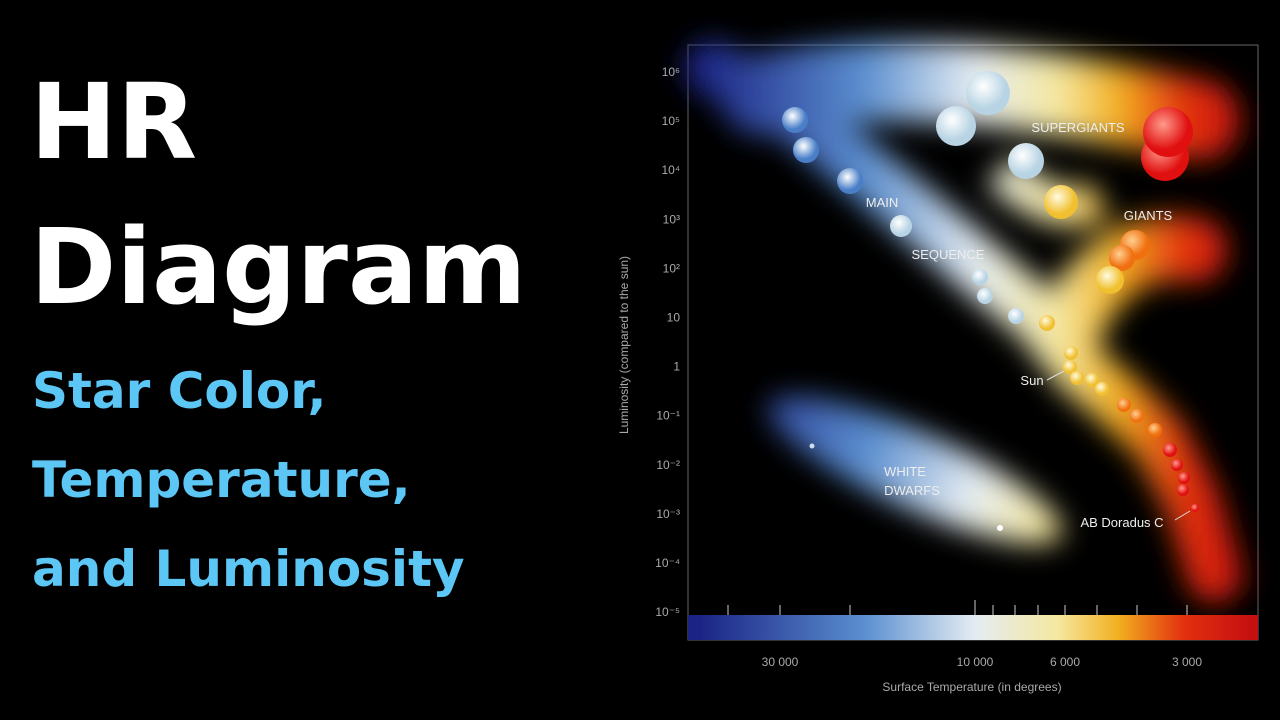 The image size is (1280, 720). What do you see at coordinates (668, 514) in the screenshot?
I see `y-tick-label: 10⁻³` at bounding box center [668, 514].